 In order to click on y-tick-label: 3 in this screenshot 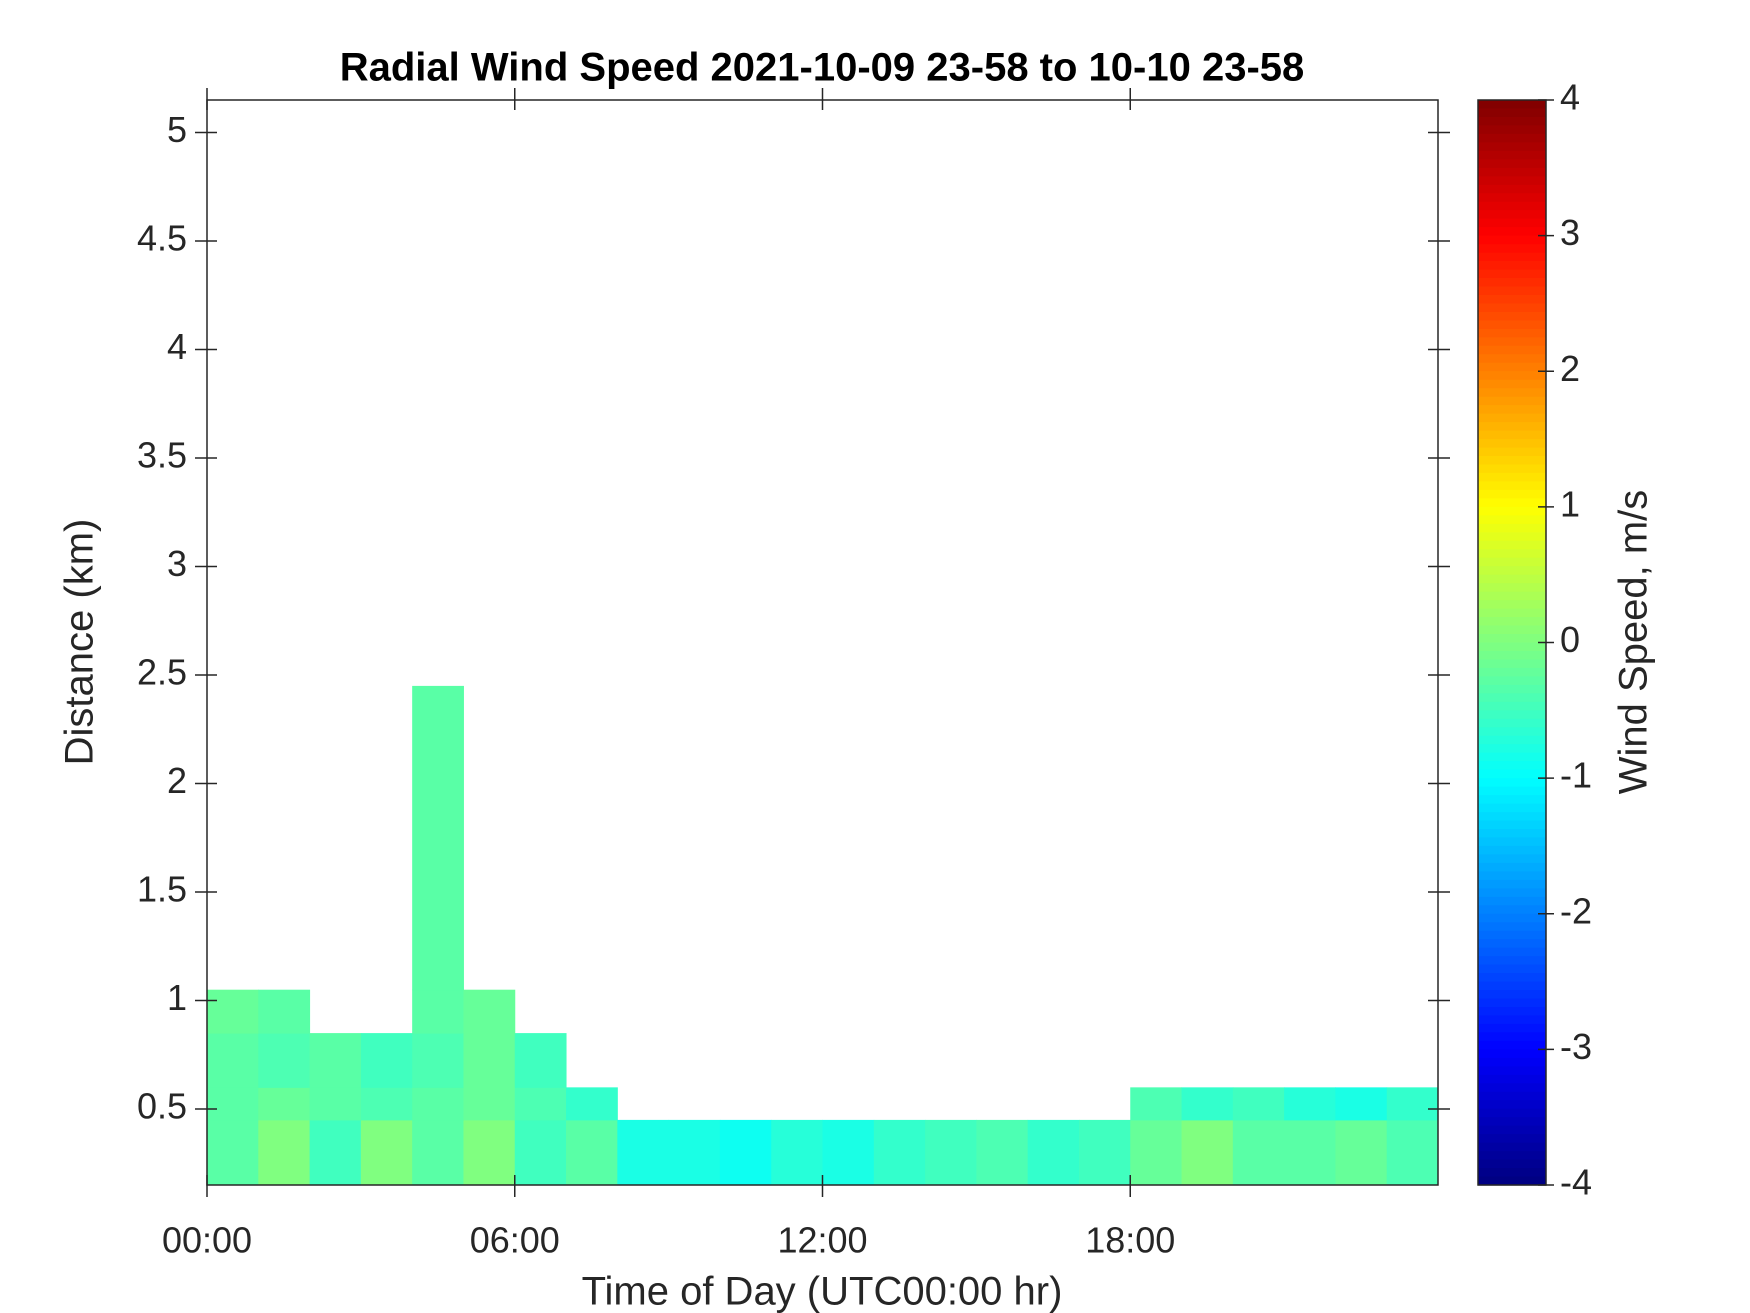, I will do `click(177, 563)`.